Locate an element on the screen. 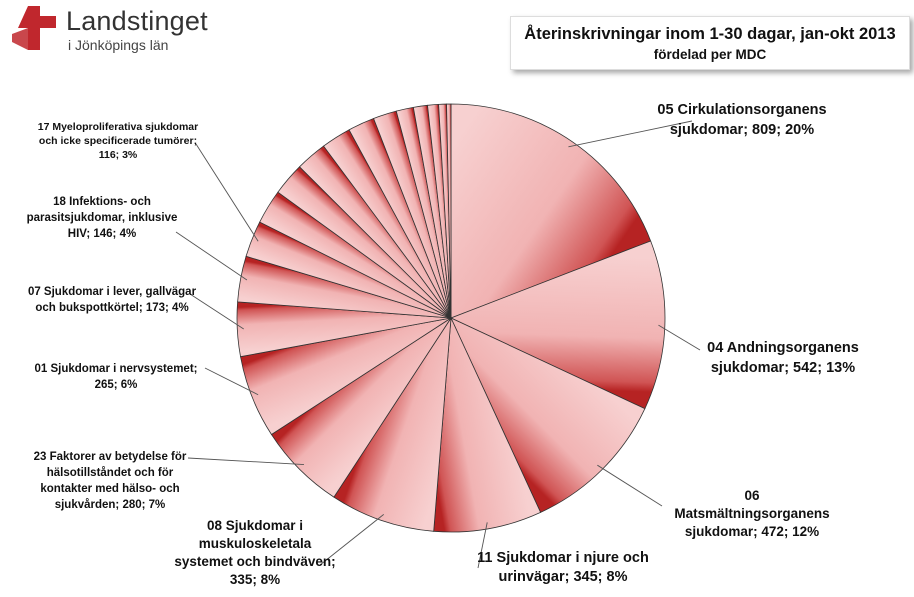 The height and width of the screenshot is (597, 914). logo-cross-icon is located at coordinates (34, 28).